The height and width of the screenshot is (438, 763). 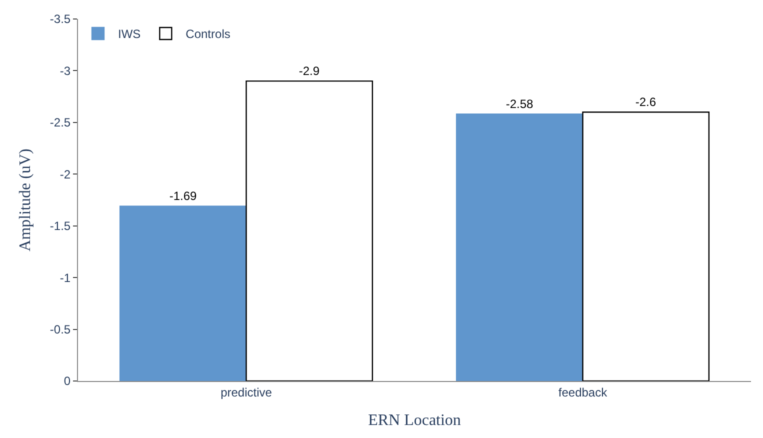 I want to click on data-label: -2.9, so click(x=309, y=71).